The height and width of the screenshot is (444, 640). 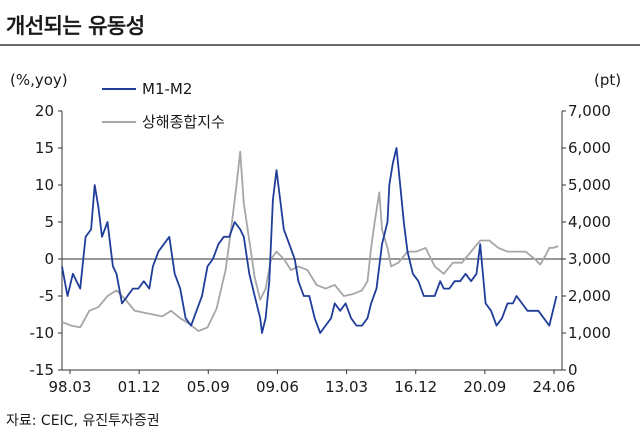 What do you see at coordinates (346, 387) in the screenshot?
I see `x-tick-label: 13.03` at bounding box center [346, 387].